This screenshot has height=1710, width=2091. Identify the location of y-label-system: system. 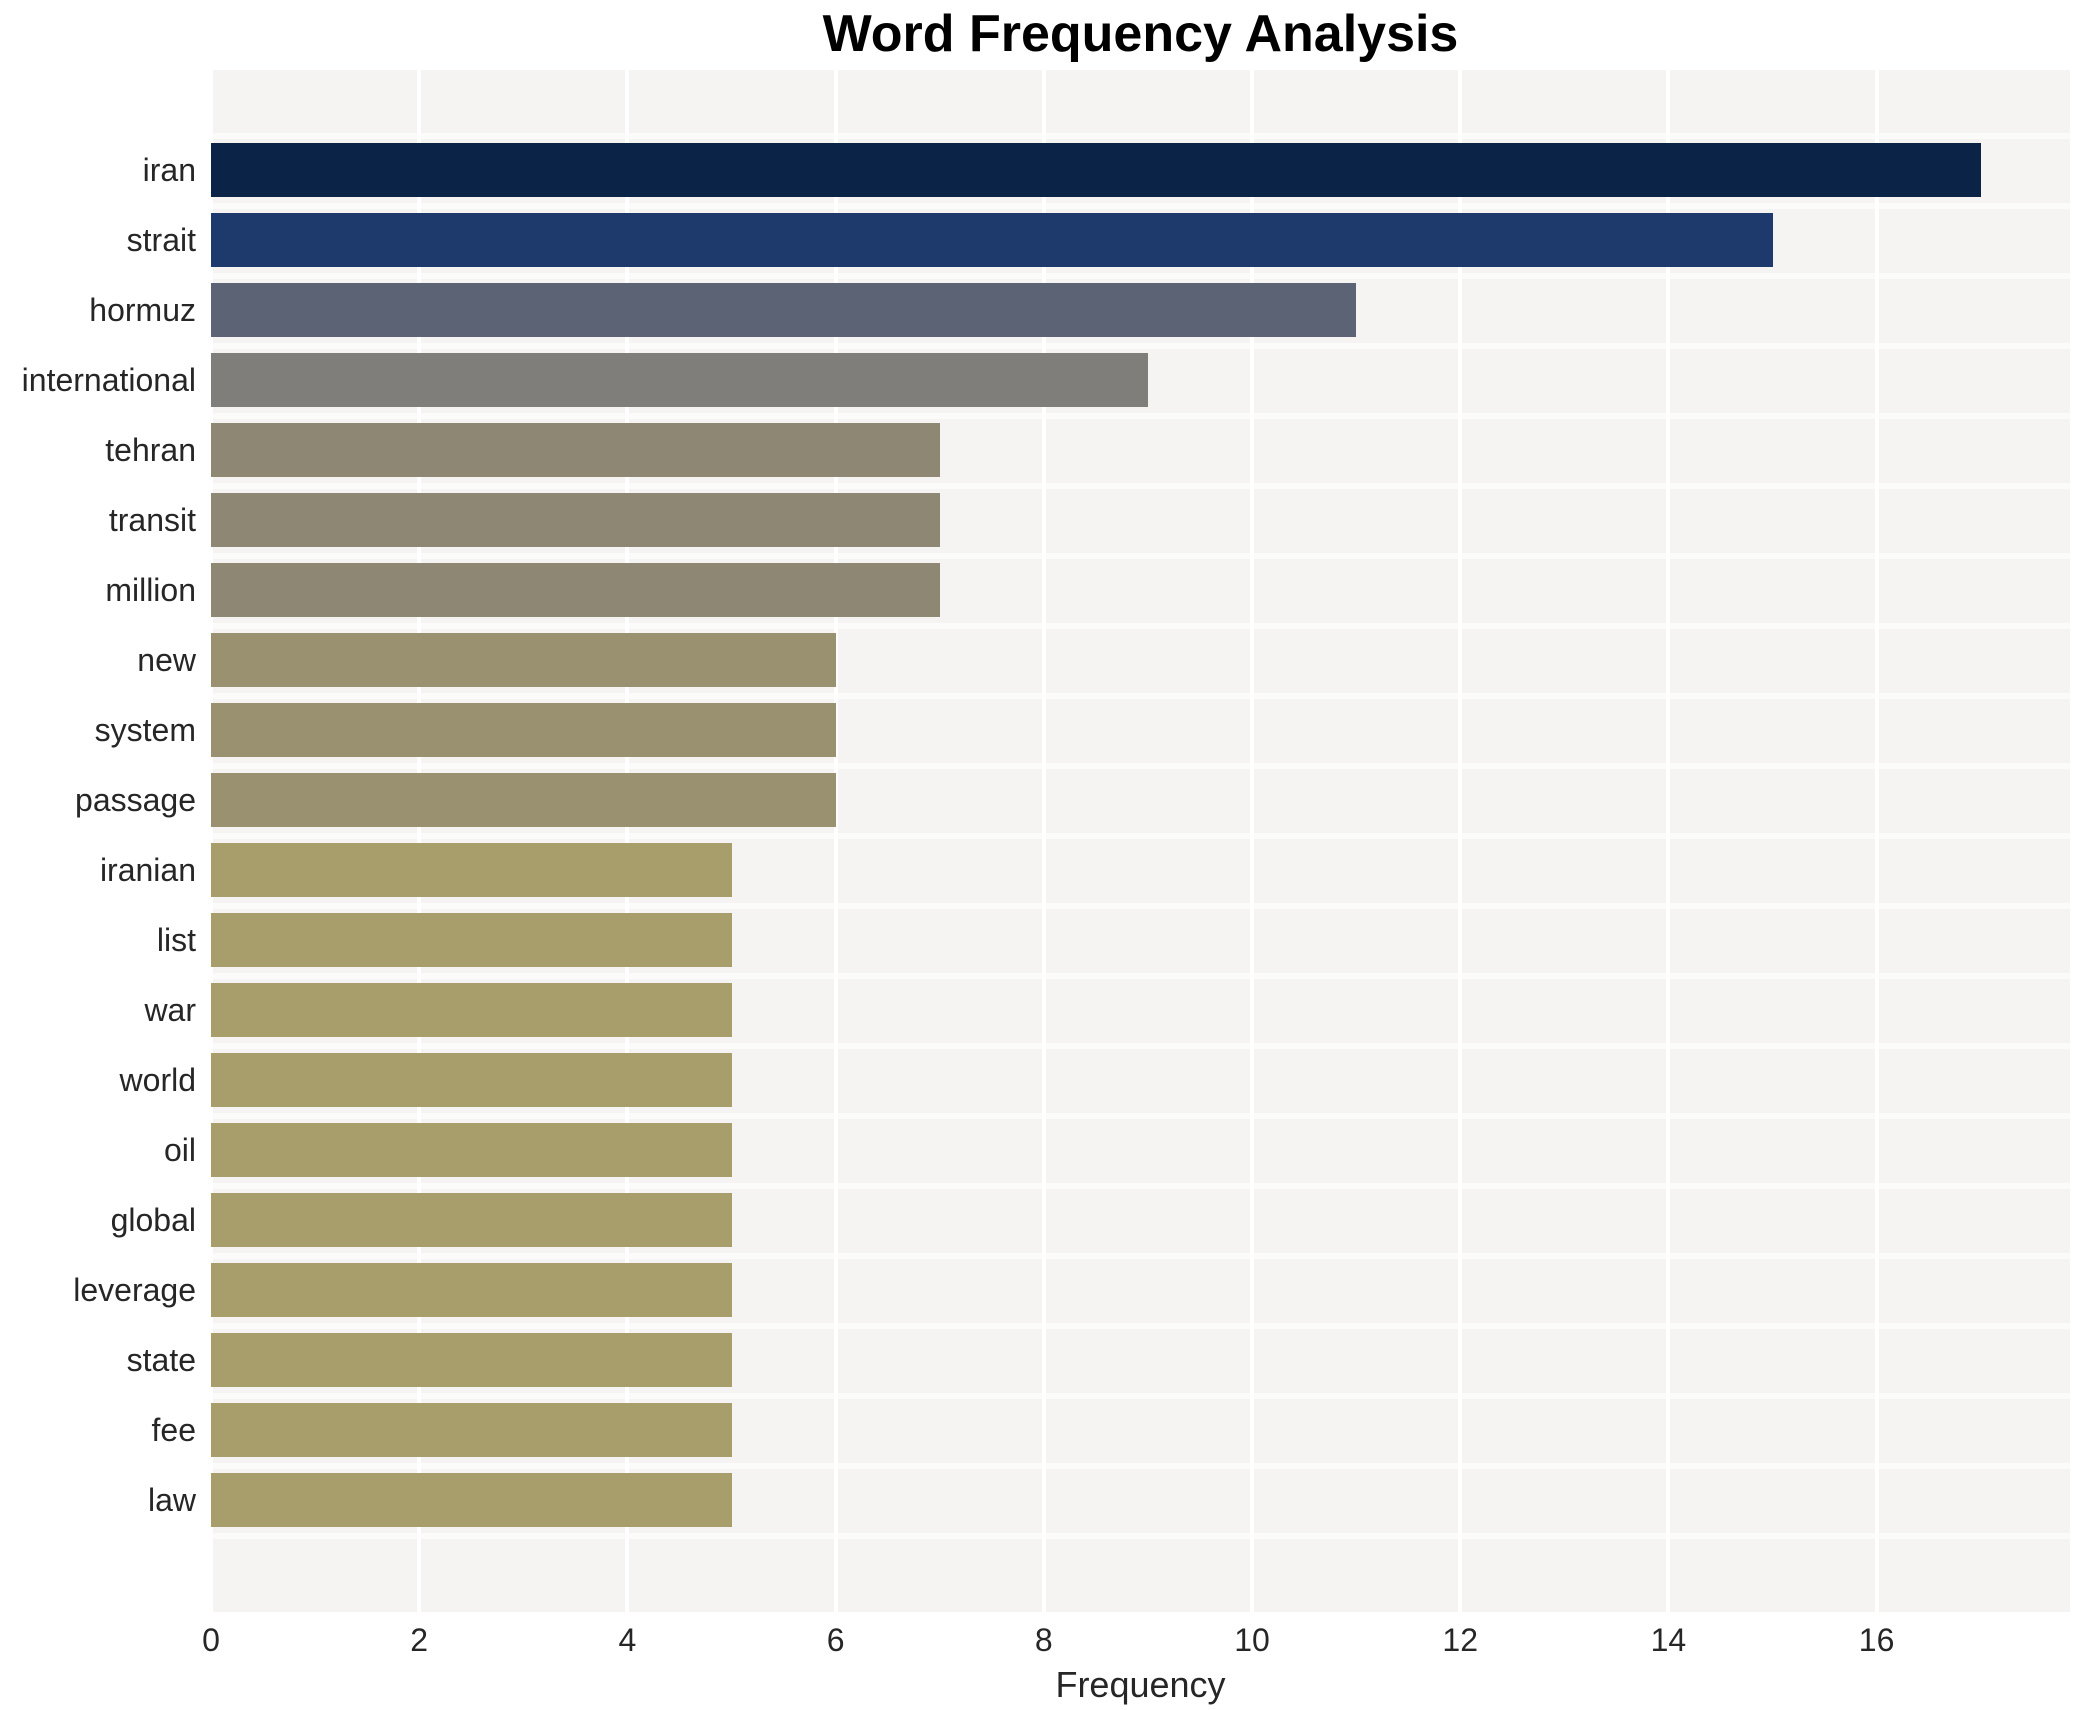
(145, 730).